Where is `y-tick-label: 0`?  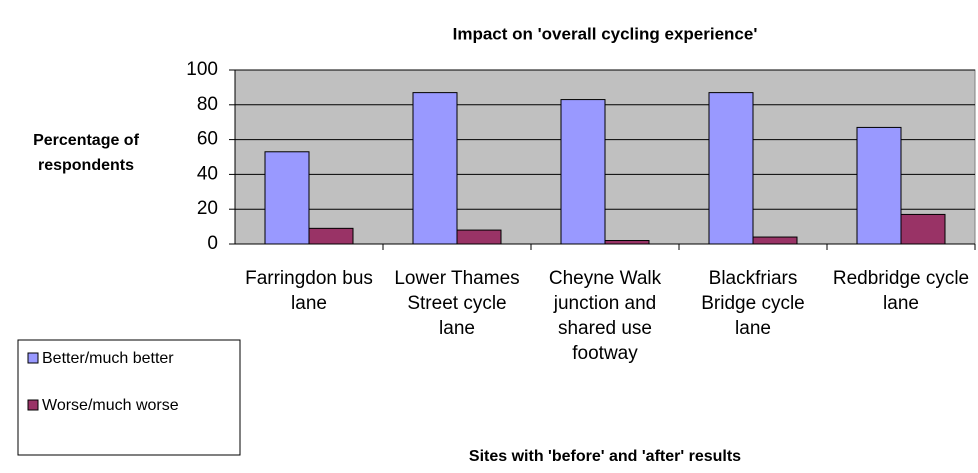 y-tick-label: 0 is located at coordinates (212, 243).